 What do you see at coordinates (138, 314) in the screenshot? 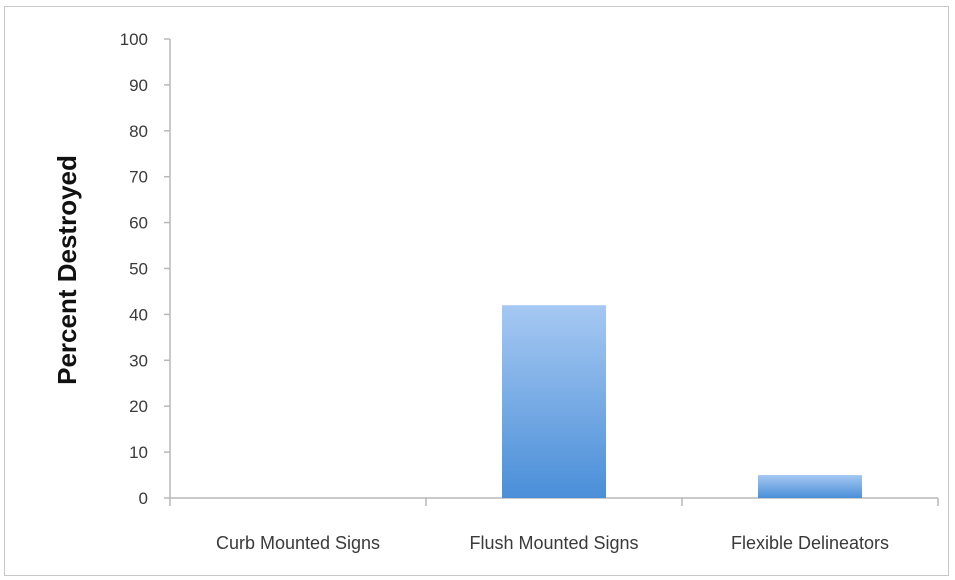
I see `y-tick-label: 40` at bounding box center [138, 314].